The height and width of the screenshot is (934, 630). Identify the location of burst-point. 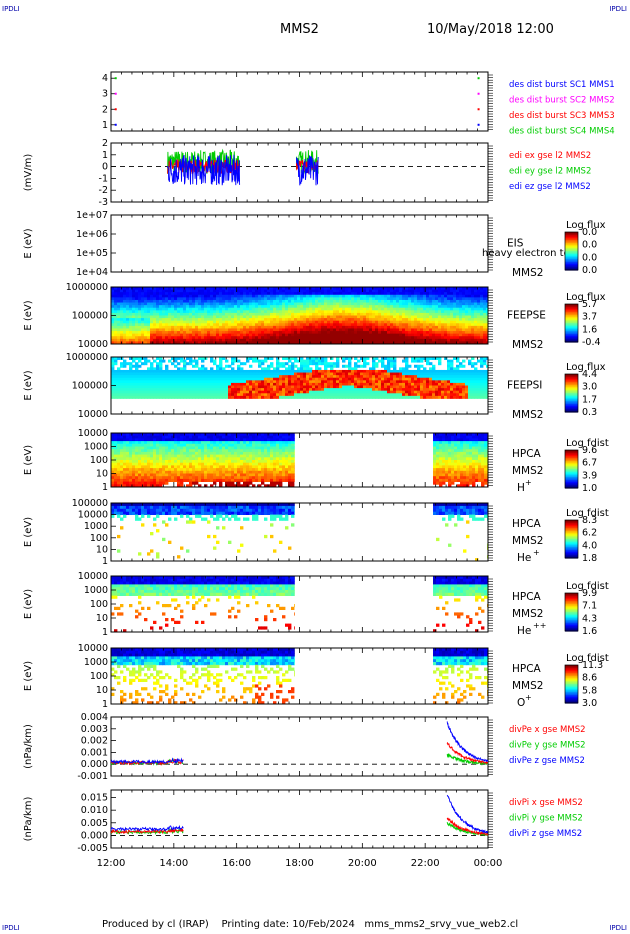
(478, 93).